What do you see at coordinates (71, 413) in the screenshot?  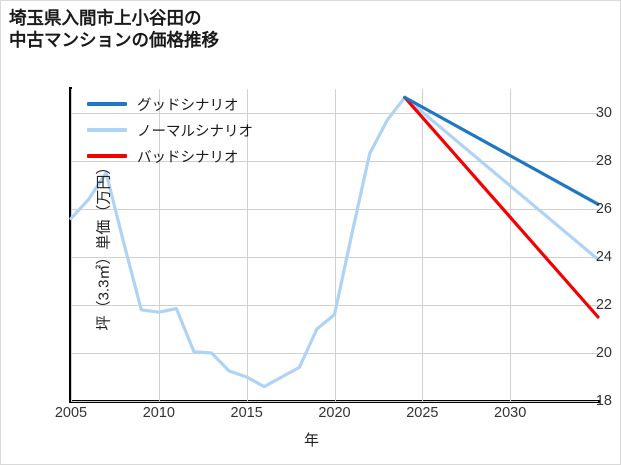 I see `x-tick-label: 2005` at bounding box center [71, 413].